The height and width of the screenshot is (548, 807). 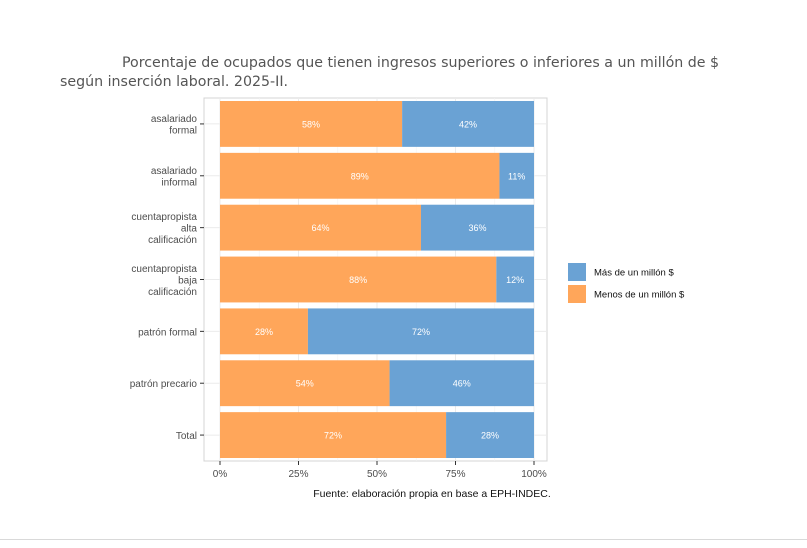 What do you see at coordinates (626, 283) in the screenshot?
I see `legend: Más de un millón $ Menos de un millón $` at bounding box center [626, 283].